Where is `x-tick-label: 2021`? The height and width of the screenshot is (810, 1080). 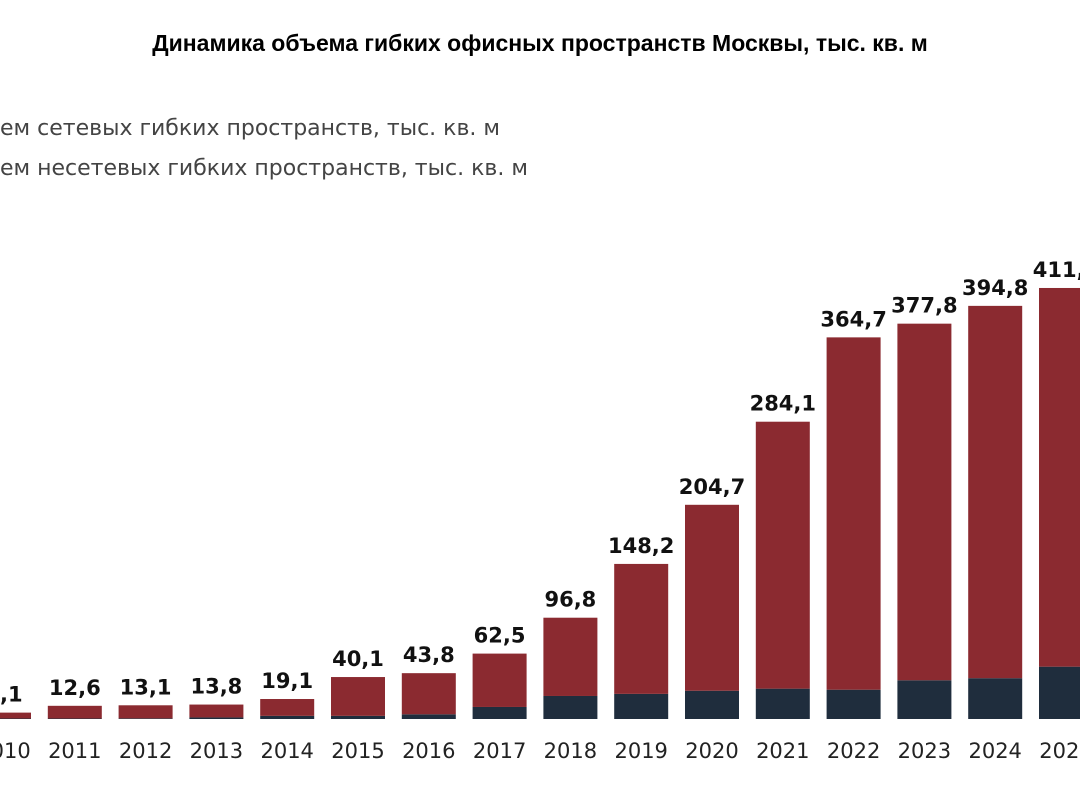 x-tick-label: 2021 is located at coordinates (782, 751).